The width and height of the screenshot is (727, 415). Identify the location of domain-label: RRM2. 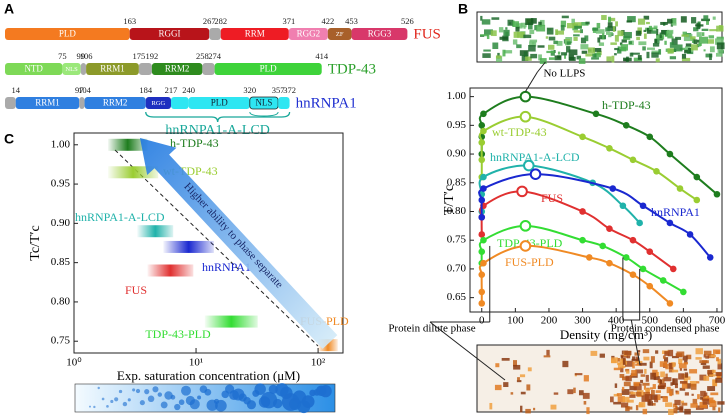
(177, 69).